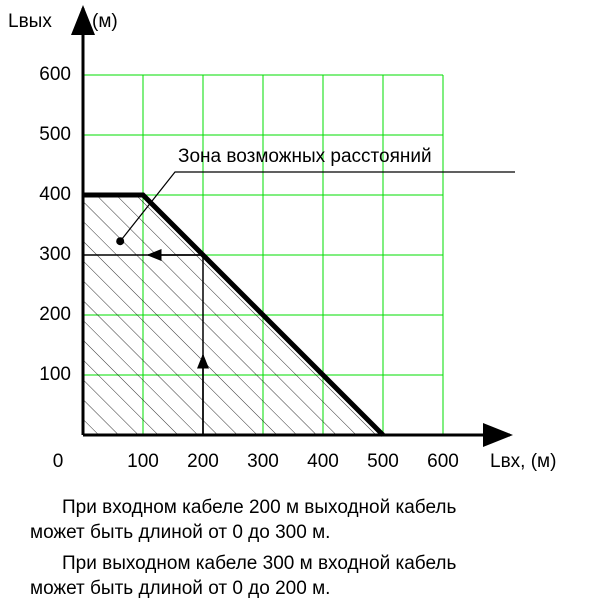 The height and width of the screenshot is (611, 600). I want to click on x-axis-label: Lвх, (м), so click(523, 461).